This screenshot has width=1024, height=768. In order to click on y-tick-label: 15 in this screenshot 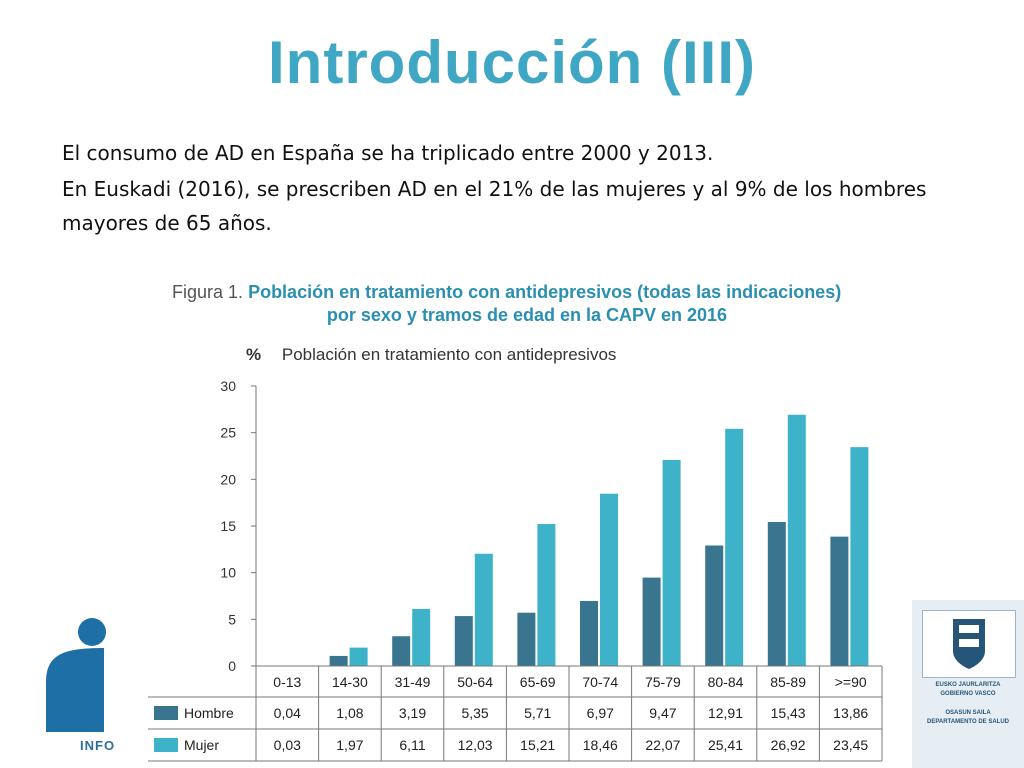, I will do `click(228, 526)`.